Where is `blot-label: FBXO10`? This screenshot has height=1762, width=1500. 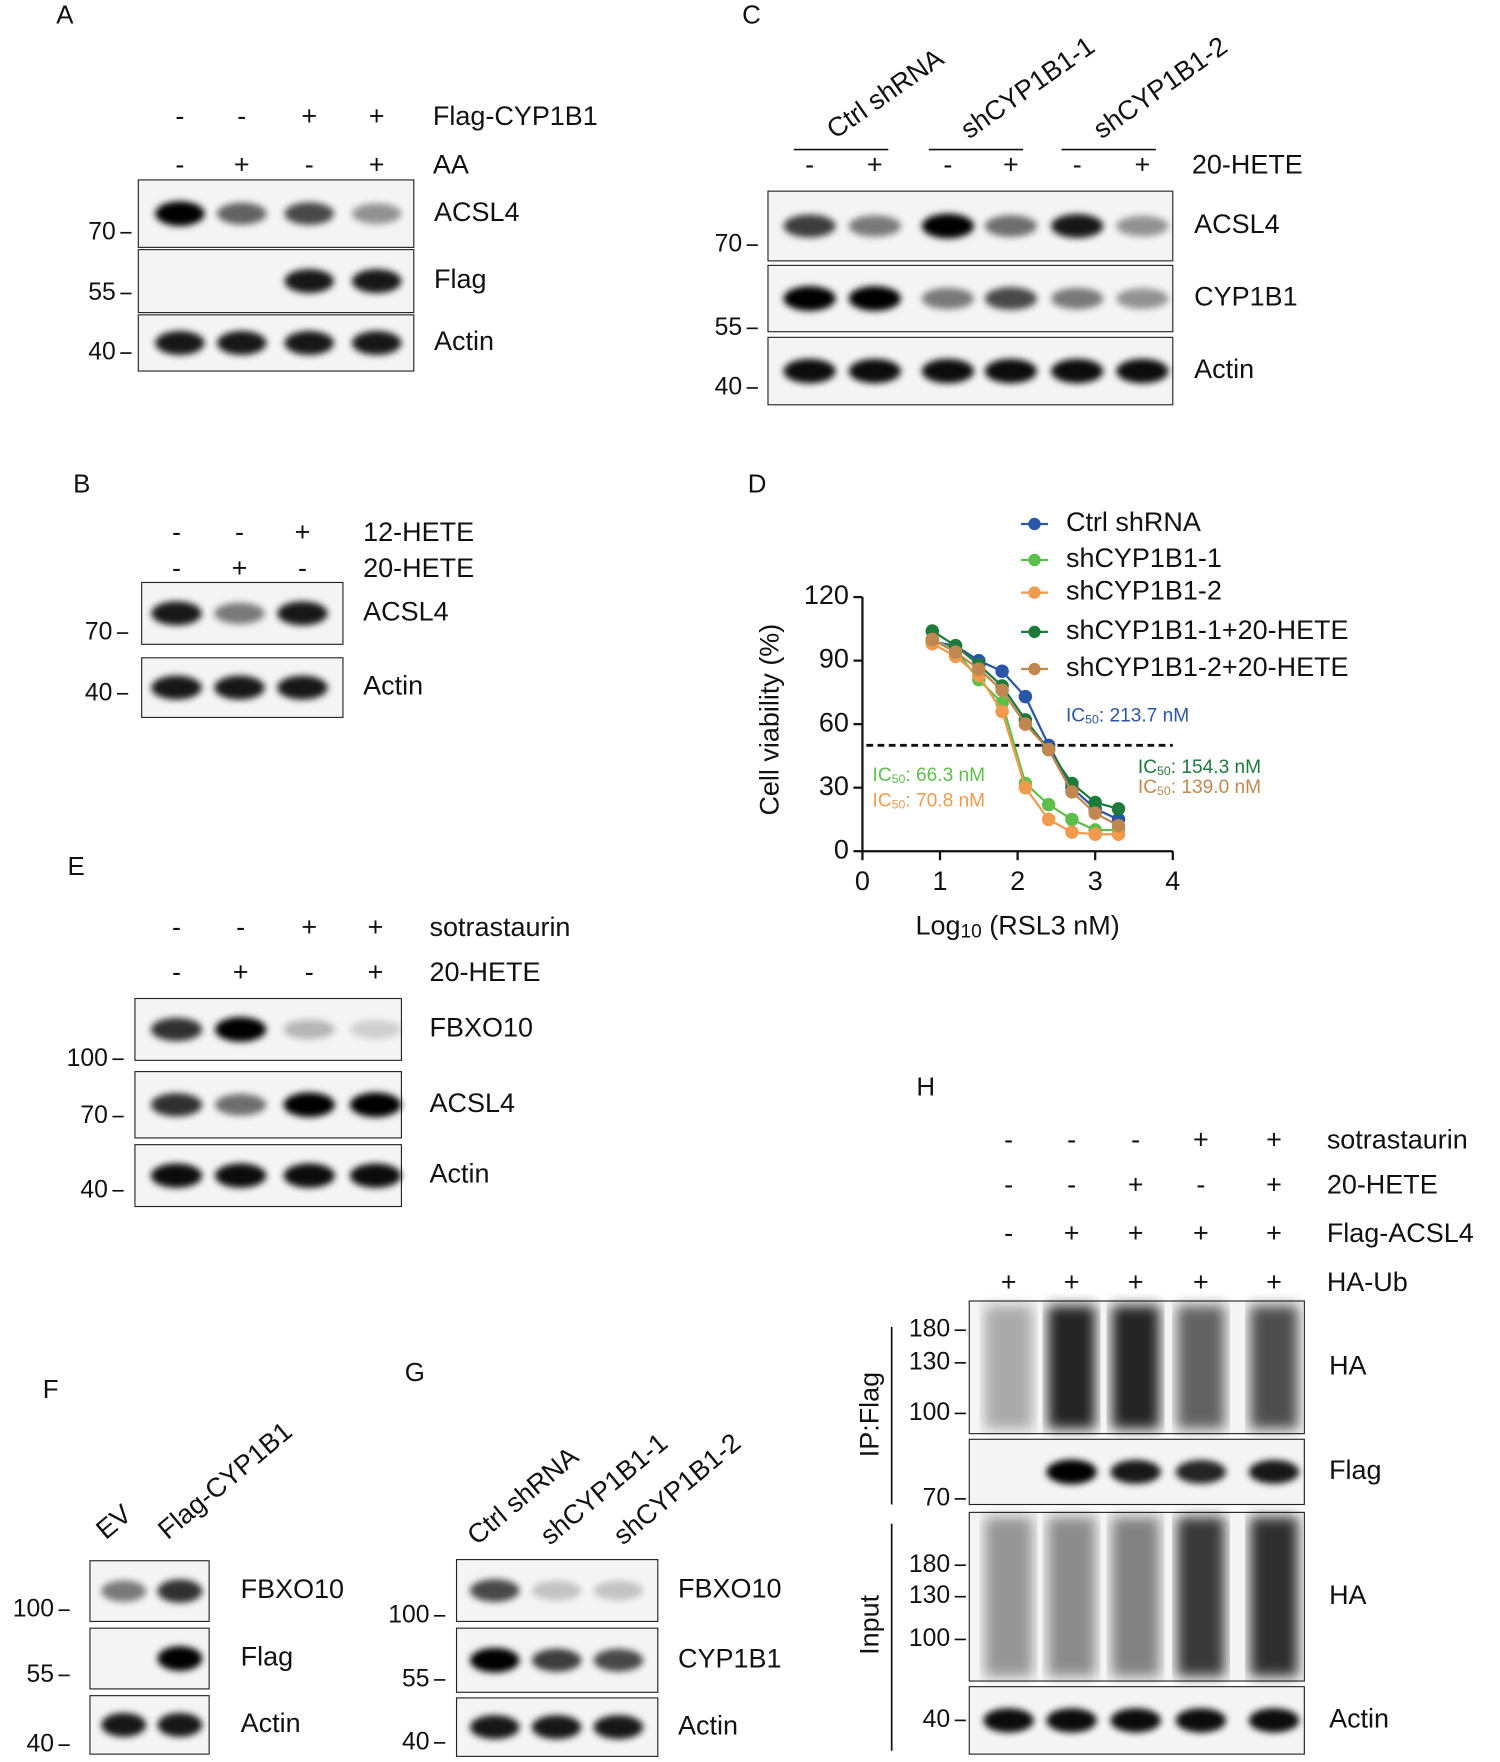 blot-label: FBXO10 is located at coordinates (729, 1589).